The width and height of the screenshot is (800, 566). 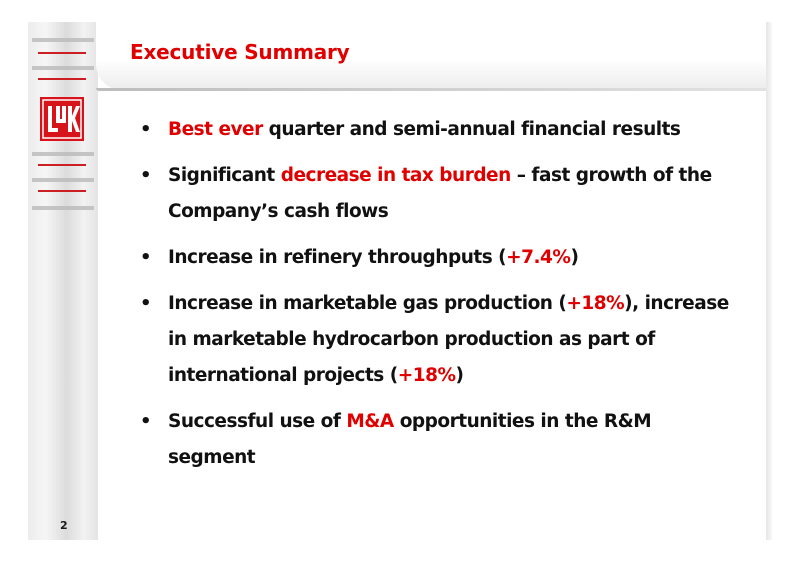 What do you see at coordinates (367, 303) in the screenshot?
I see `bullet-text: Increase in marketable gas production (` at bounding box center [367, 303].